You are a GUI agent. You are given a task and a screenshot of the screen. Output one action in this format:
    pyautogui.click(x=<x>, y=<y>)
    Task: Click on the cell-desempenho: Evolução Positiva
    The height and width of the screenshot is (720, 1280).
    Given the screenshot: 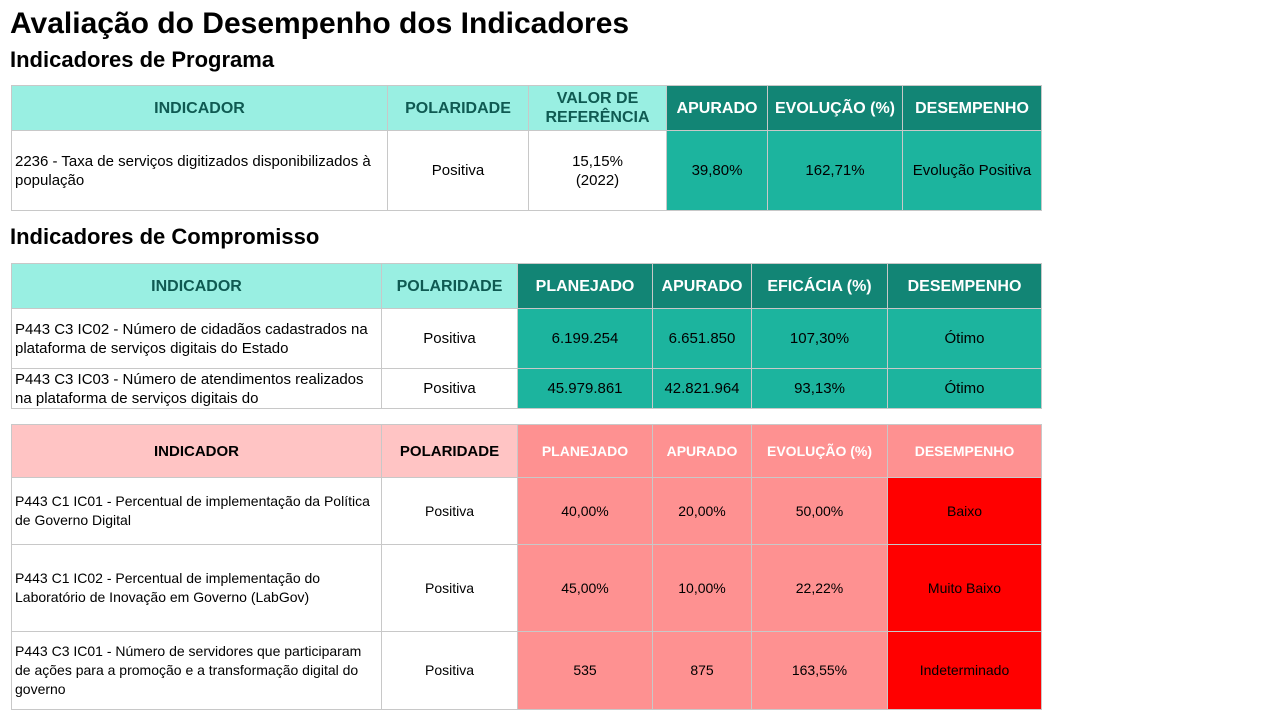 What is the action you would take?
    pyautogui.click(x=972, y=170)
    